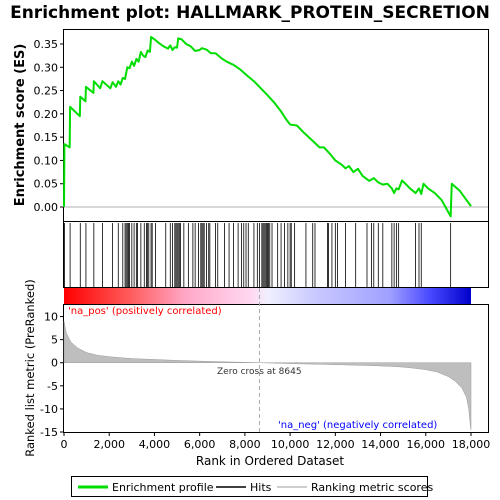 This screenshot has height=500, width=500. What do you see at coordinates (49, 432) in the screenshot?
I see `metric-y-tick-label: -15` at bounding box center [49, 432].